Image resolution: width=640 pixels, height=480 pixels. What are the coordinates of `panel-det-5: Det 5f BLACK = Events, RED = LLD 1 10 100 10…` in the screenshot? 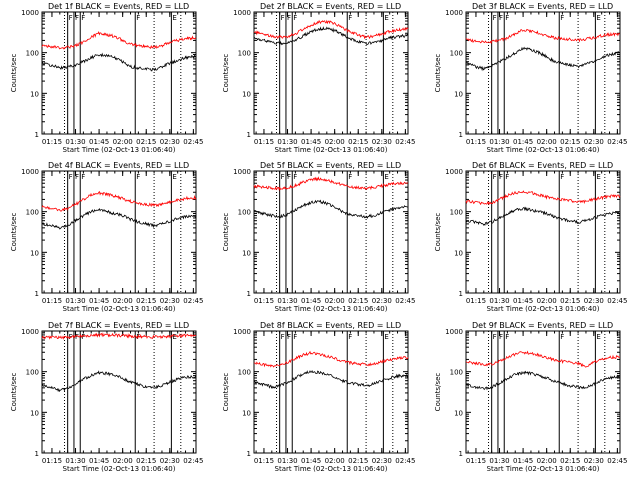 It's located at (318, 237).